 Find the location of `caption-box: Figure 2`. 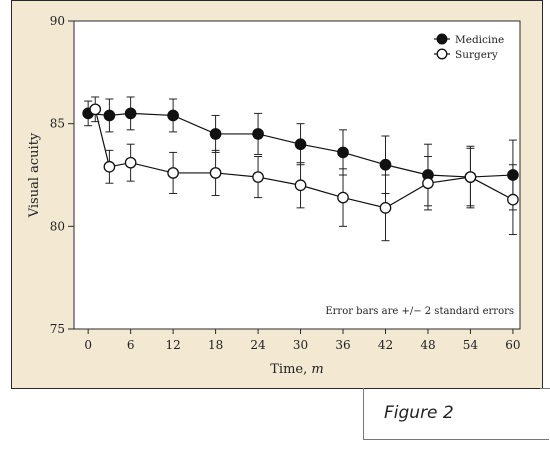

caption-box: Figure 2 is located at coordinates (456, 414).